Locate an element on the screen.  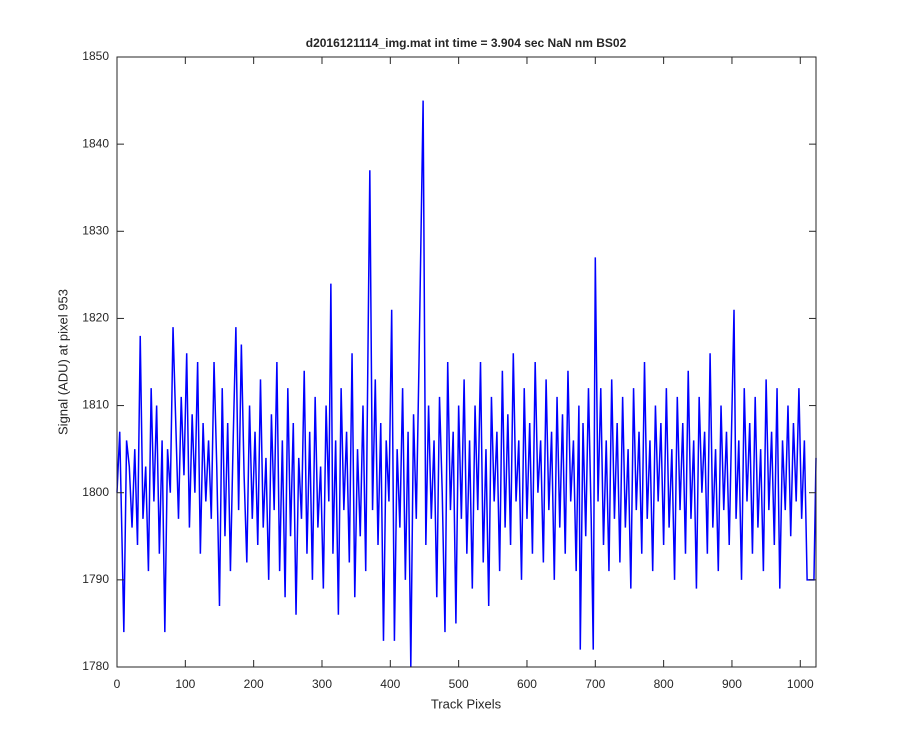
y-tick-label: 1810 is located at coordinates (95, 405).